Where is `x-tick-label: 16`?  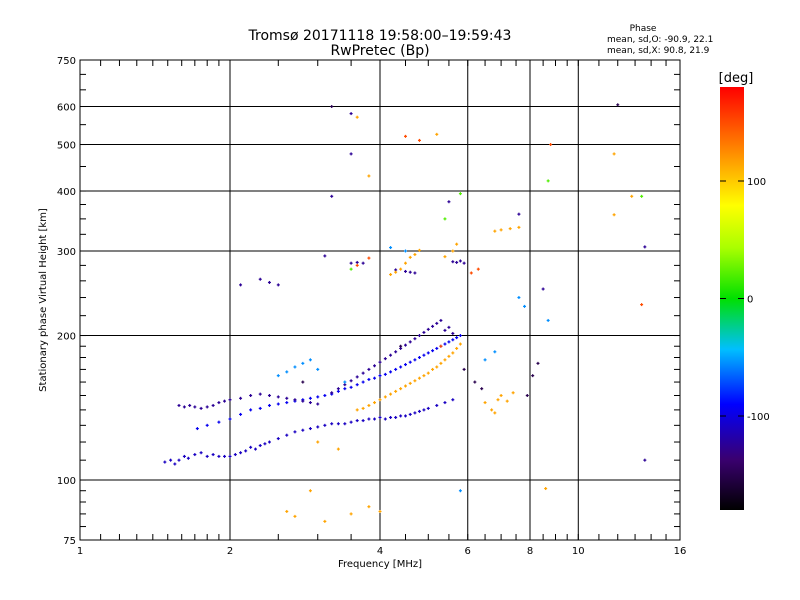 x-tick-label: 16 is located at coordinates (680, 551).